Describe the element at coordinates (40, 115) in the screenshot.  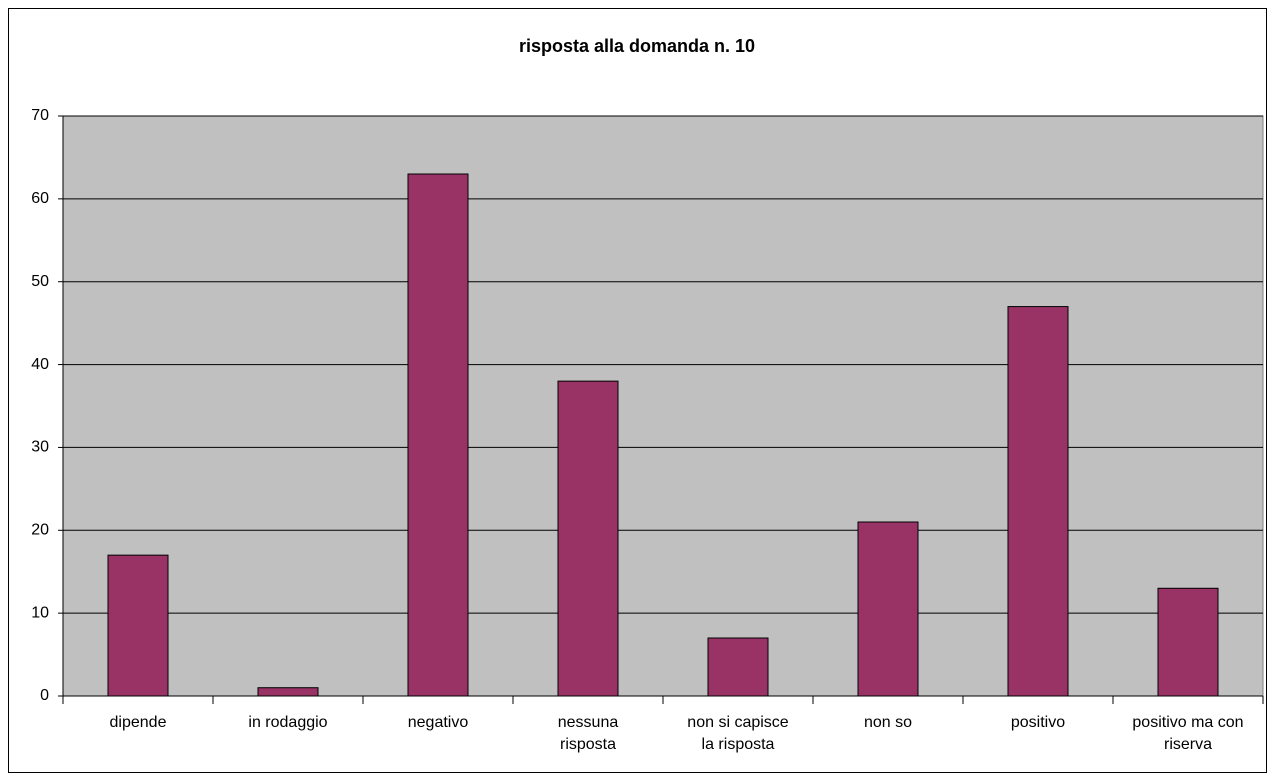
I see `y-tick-label: 70` at that location.